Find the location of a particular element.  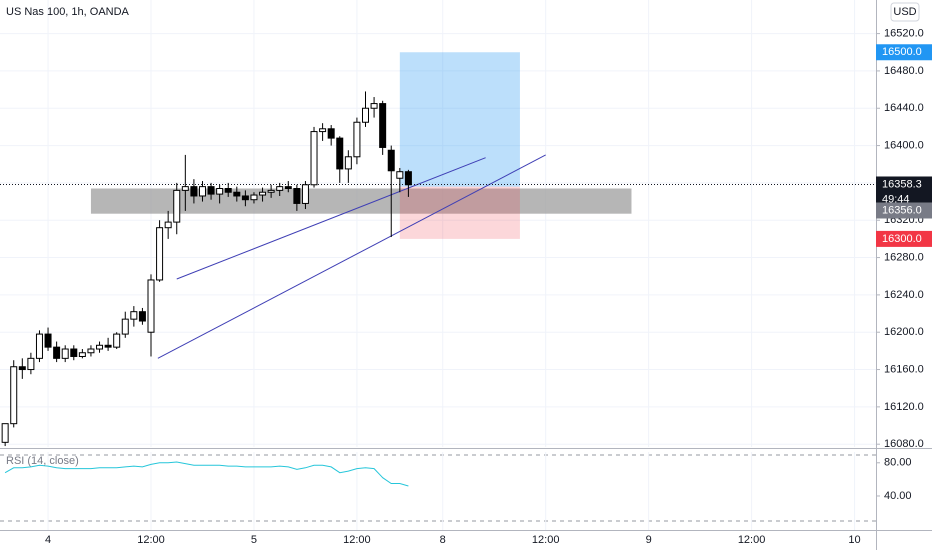

y-tick-label: 16200.0 is located at coordinates (904, 332).